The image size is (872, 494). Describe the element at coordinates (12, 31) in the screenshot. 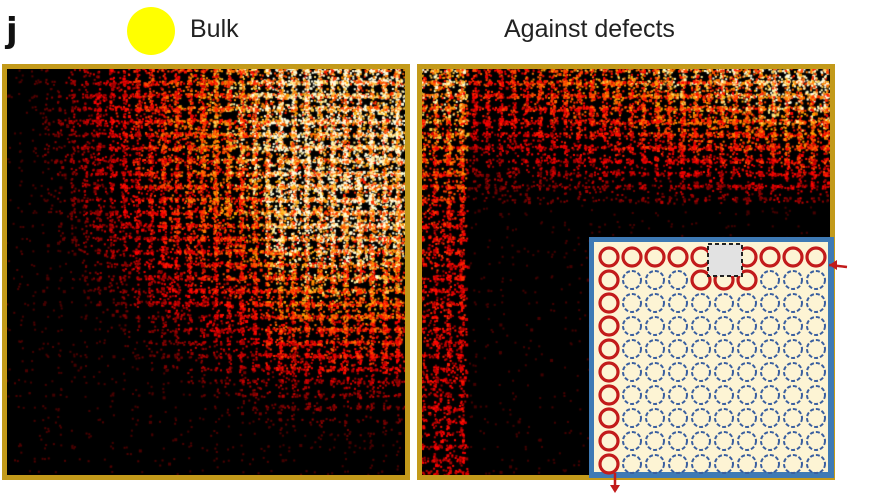

I see `panel-letter: j` at that location.